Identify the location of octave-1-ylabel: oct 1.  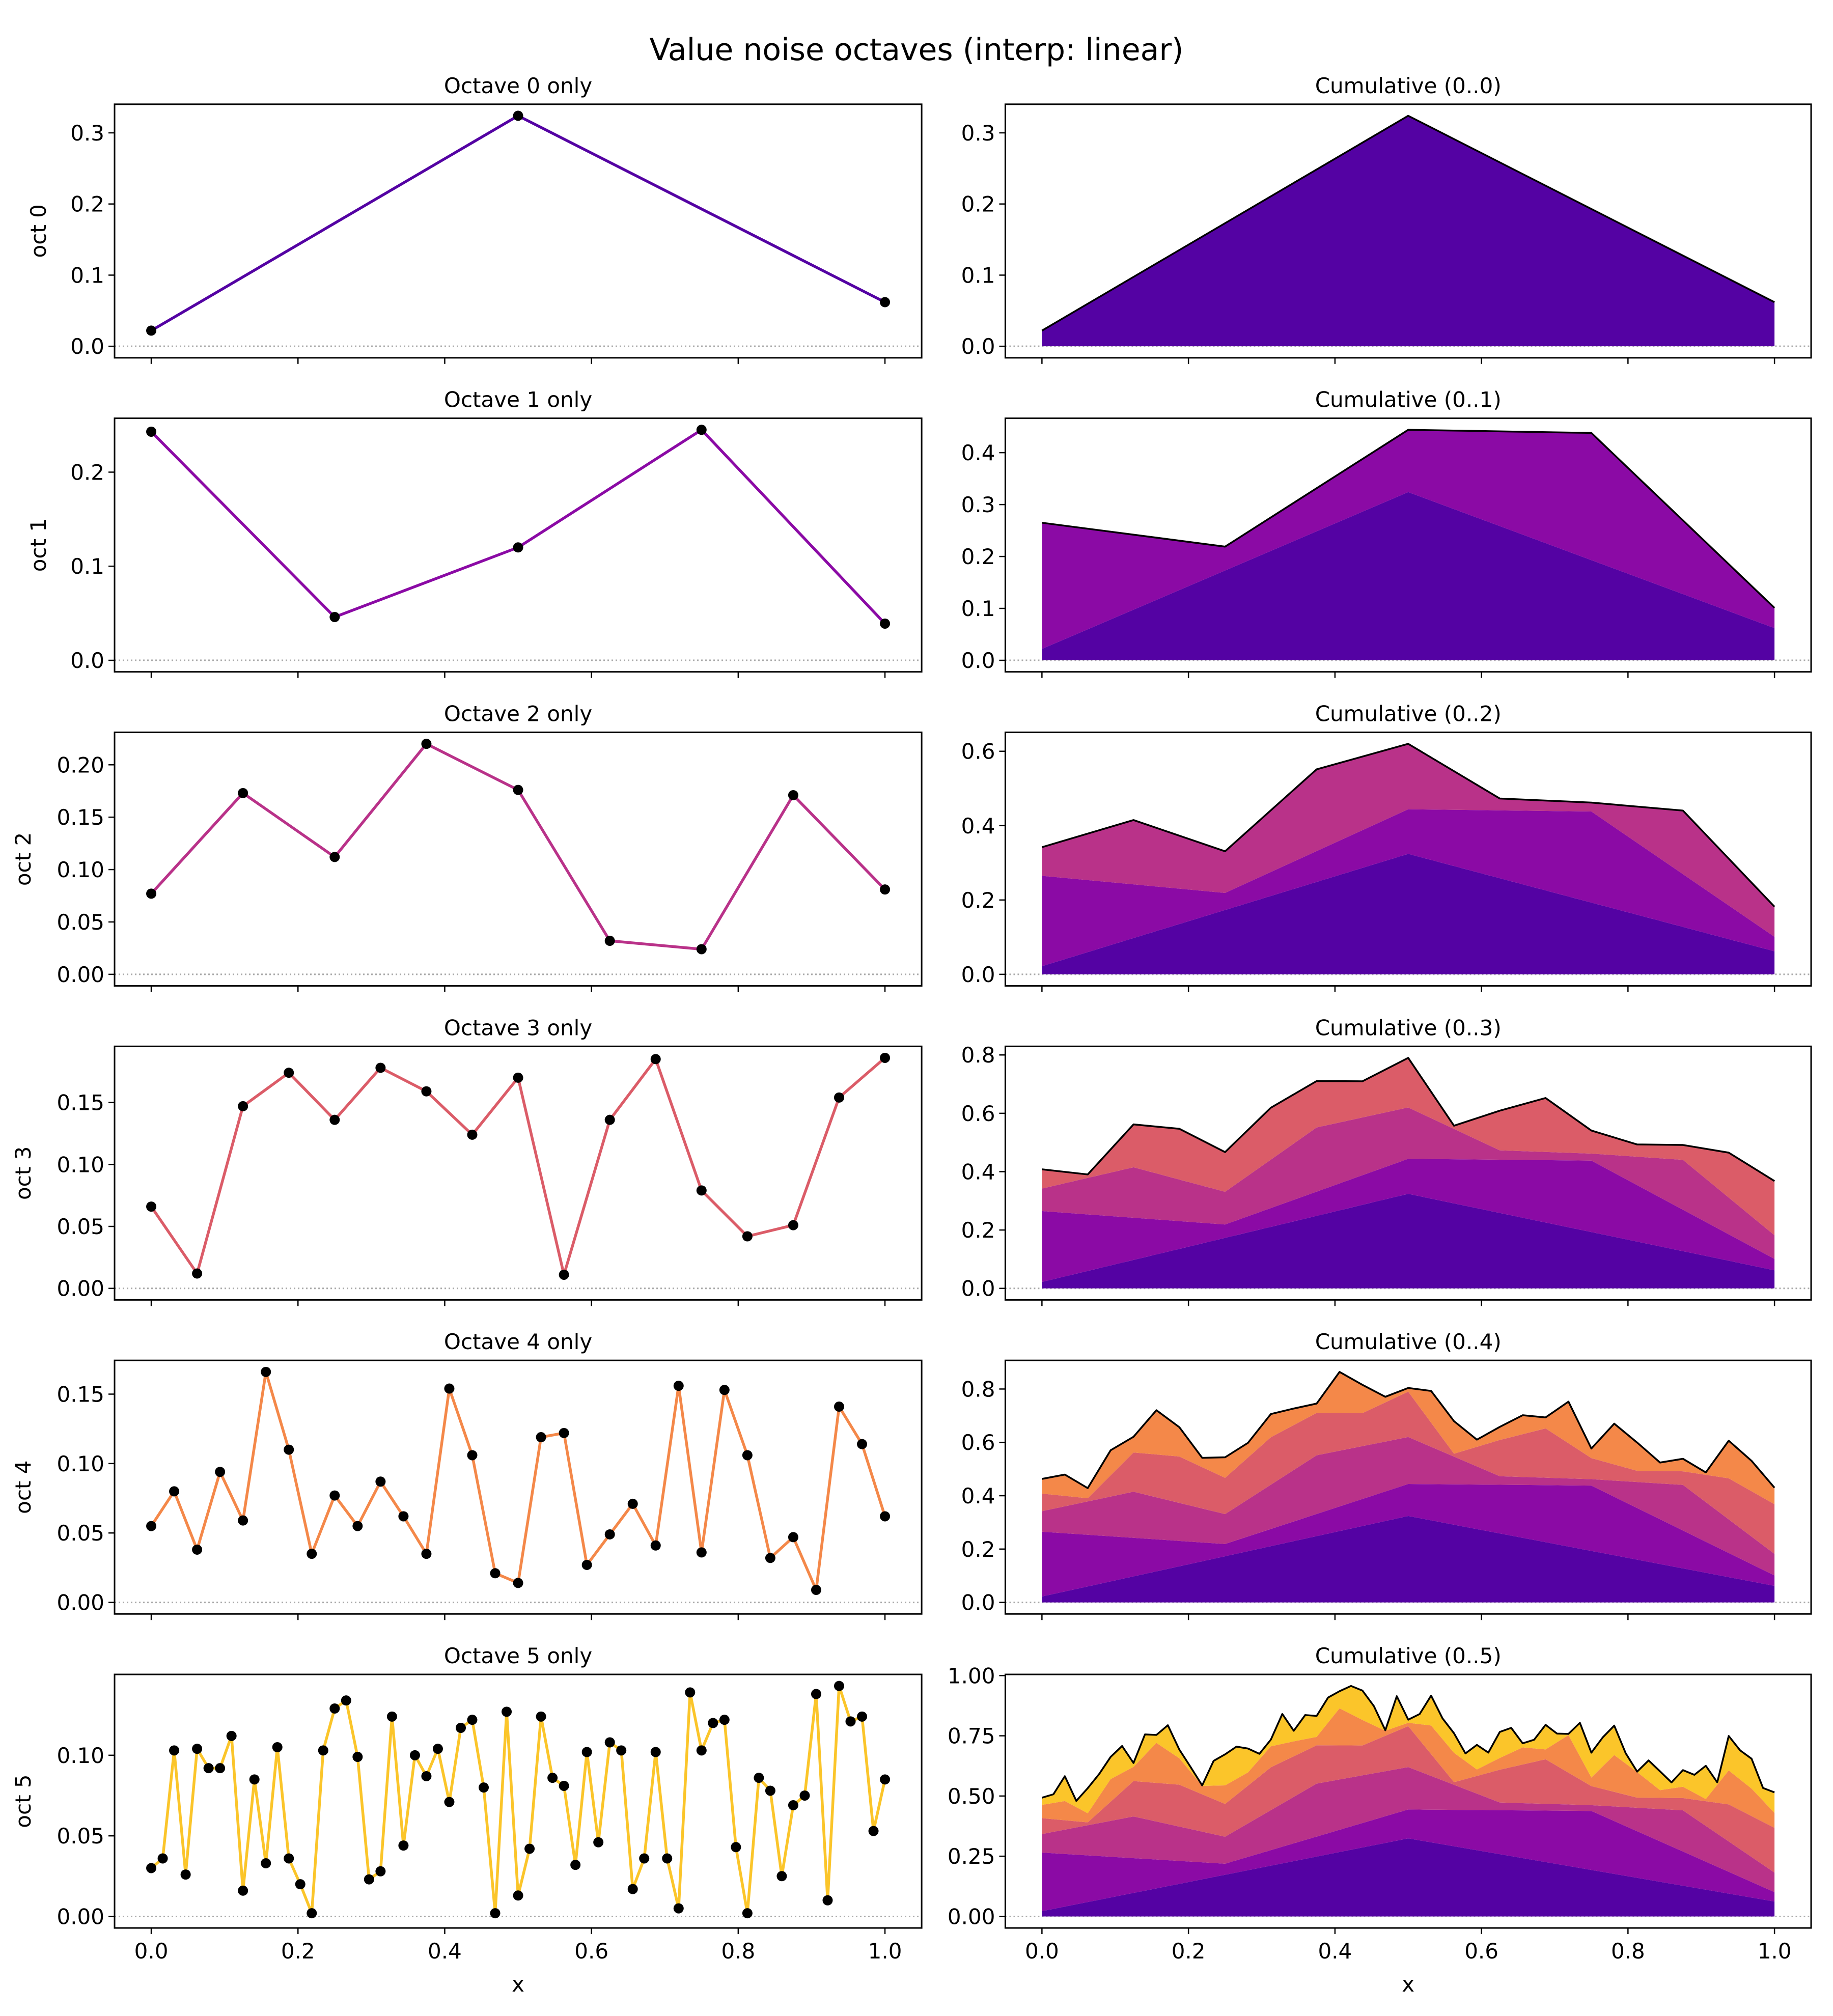
(38, 545).